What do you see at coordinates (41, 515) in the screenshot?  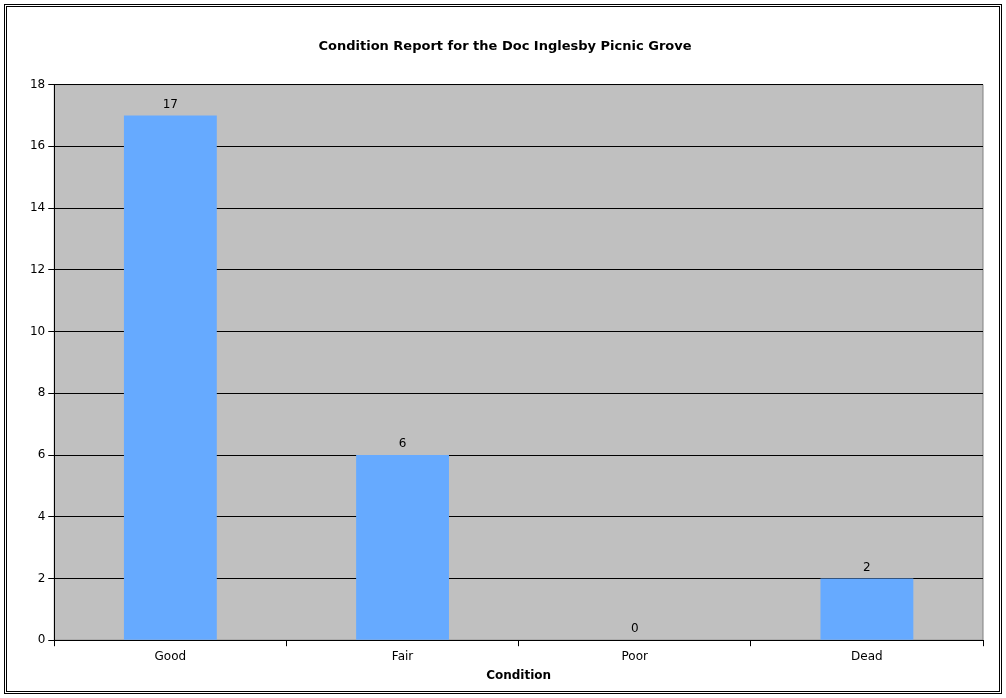 I see `y-tick-label: 4` at bounding box center [41, 515].